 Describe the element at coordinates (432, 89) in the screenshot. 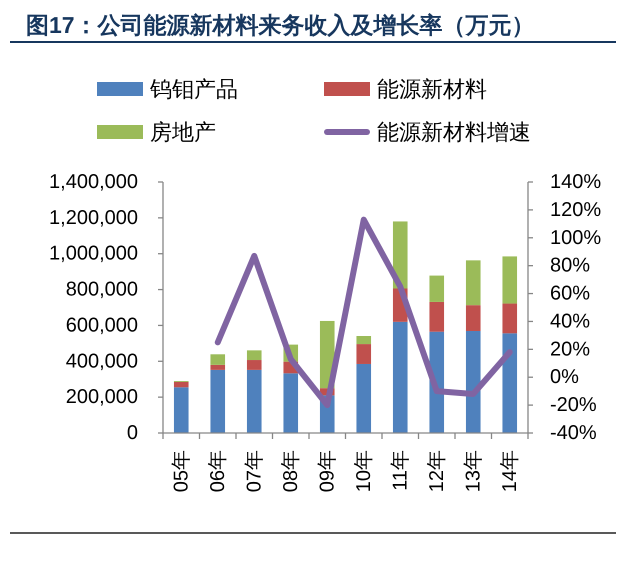

I see `legend-label: 能源新材料` at that location.